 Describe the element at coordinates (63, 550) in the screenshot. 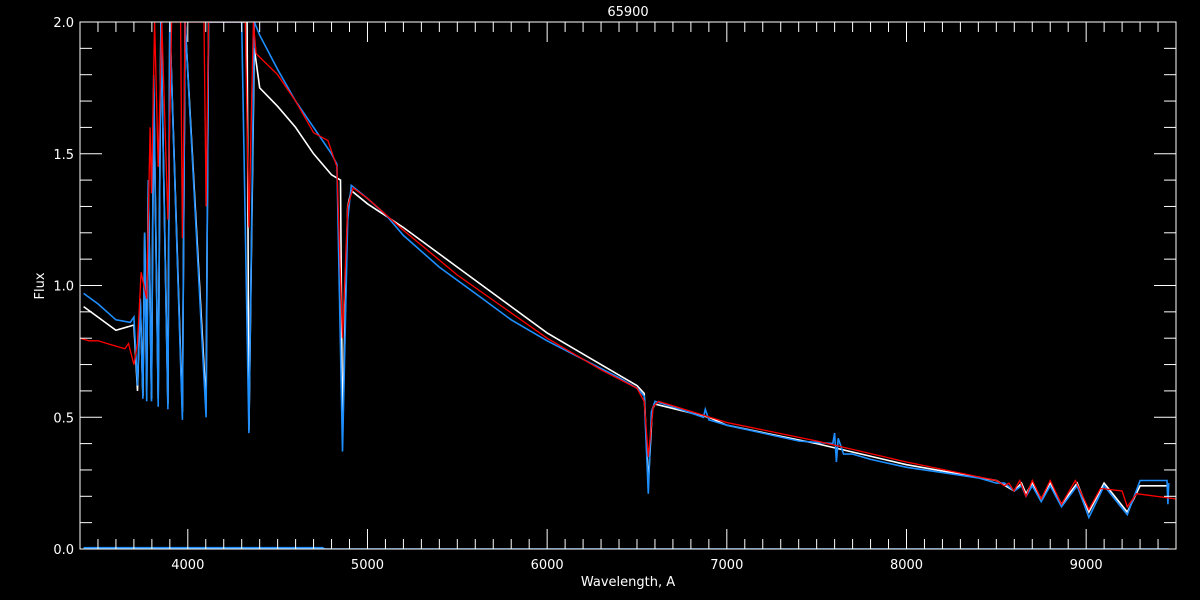

I see `y-tick-label: 0.0` at that location.